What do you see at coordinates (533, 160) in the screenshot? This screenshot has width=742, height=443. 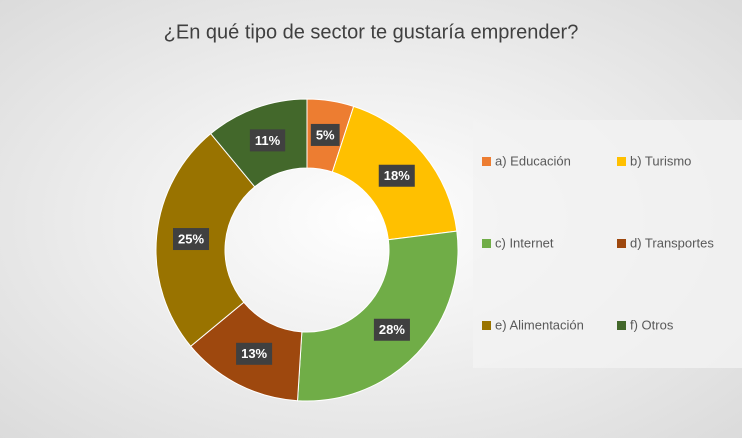 I see `legend-label: a) Educación` at bounding box center [533, 160].